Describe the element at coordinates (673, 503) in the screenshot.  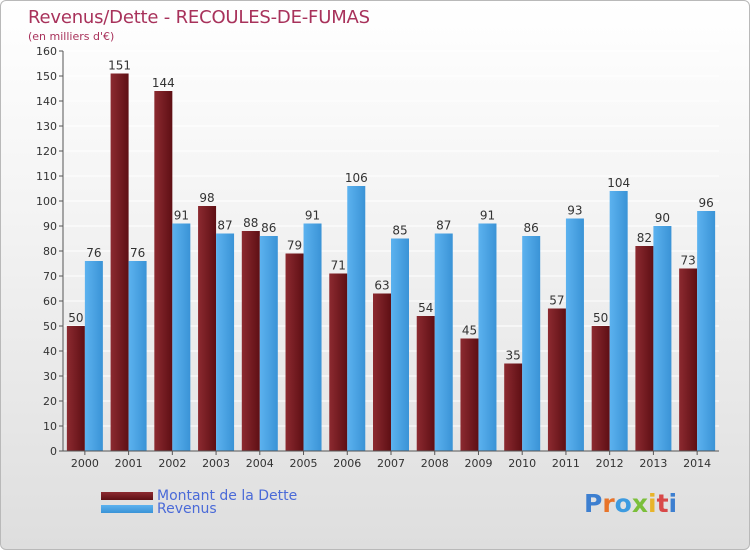
I see `logo-letter: i` at that location.